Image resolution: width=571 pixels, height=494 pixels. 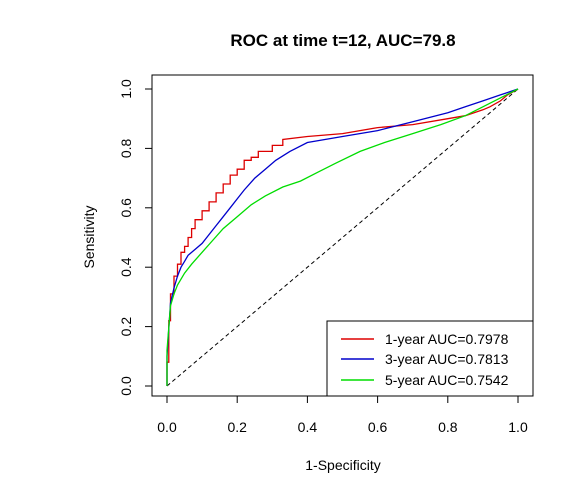 I want to click on y-tick-label: 0.6, so click(x=126, y=208).